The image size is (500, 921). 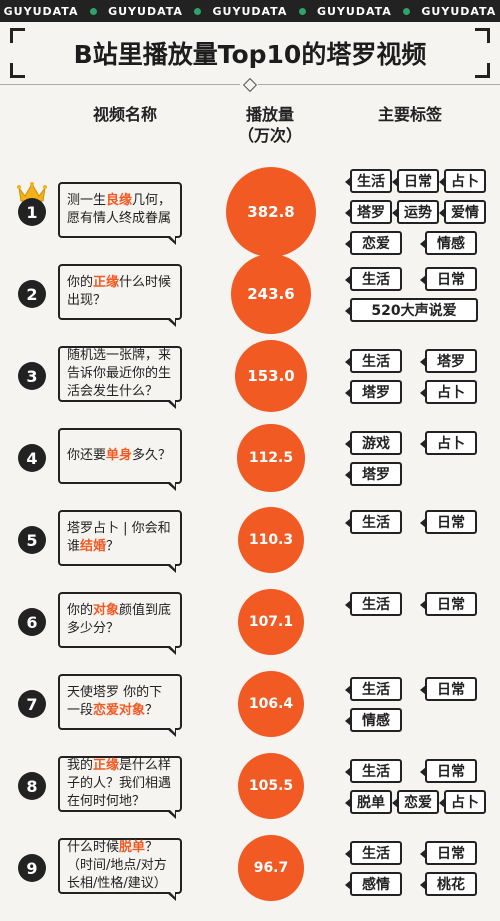 I want to click on divider-left, so click(x=120, y=84).